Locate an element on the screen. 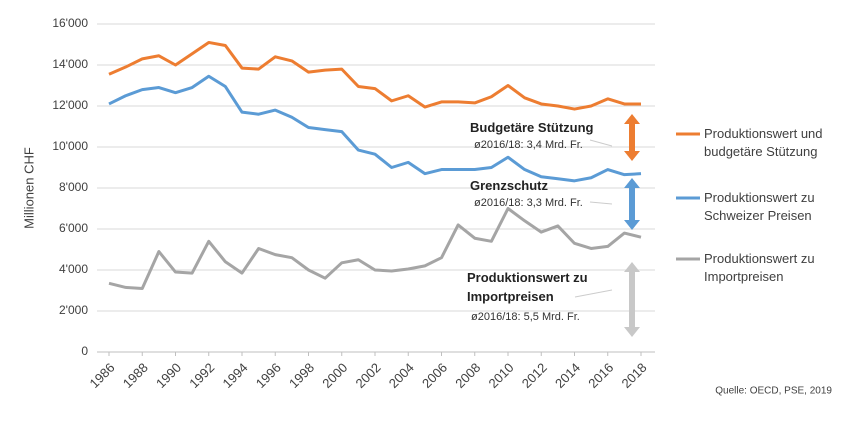 The height and width of the screenshot is (422, 841). x-tick-label: 2014 is located at coordinates (567, 375).